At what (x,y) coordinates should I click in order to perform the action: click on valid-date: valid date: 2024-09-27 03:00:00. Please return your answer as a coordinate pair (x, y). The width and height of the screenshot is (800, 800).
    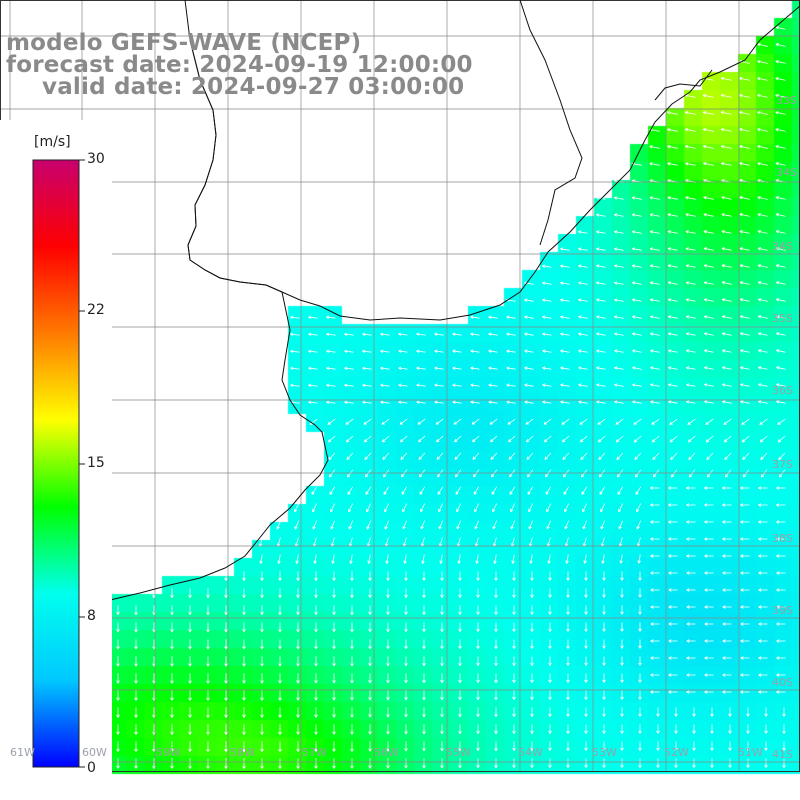
    Looking at the image, I should click on (253, 87).